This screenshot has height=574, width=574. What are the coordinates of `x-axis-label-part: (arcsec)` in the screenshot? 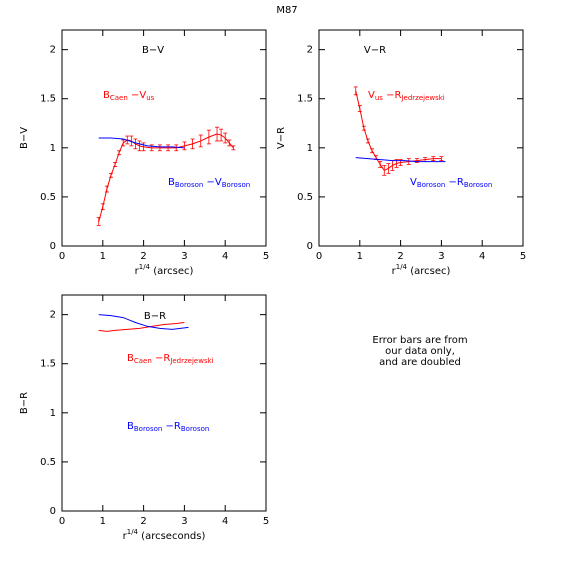 It's located at (428, 271).